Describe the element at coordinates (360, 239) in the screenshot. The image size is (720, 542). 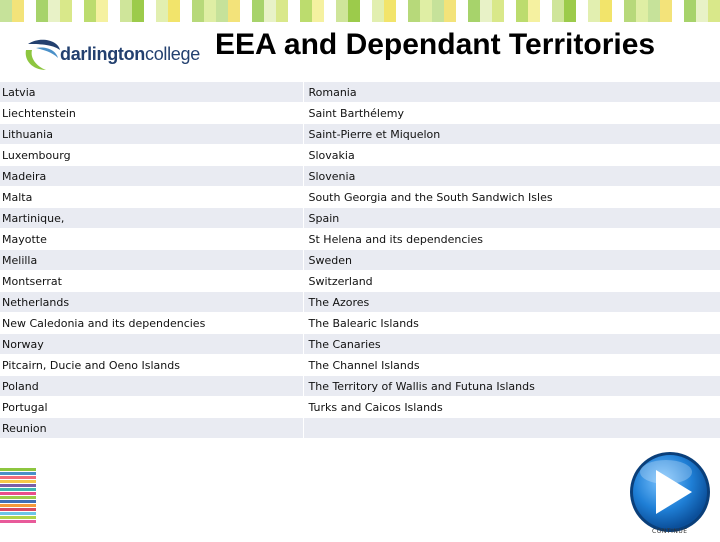
I see `table-row: Mayotte St Helena and its dependencies` at that location.